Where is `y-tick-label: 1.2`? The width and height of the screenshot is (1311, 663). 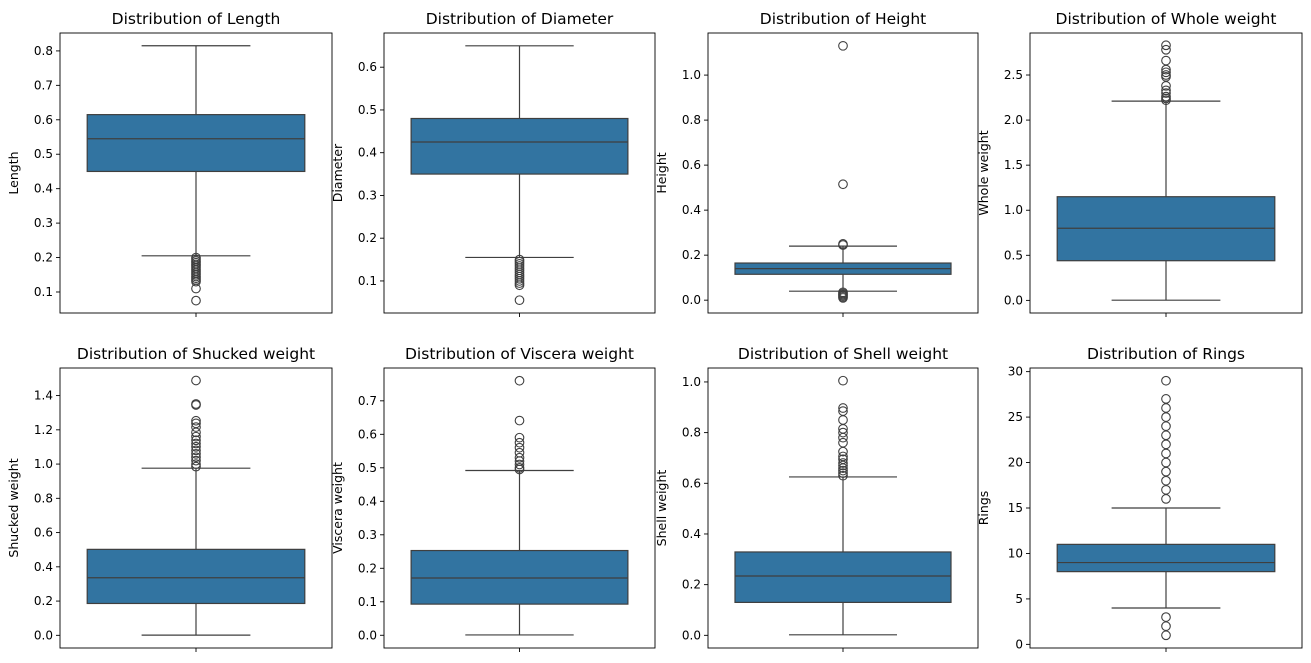 y-tick-label: 1.2 is located at coordinates (43, 430).